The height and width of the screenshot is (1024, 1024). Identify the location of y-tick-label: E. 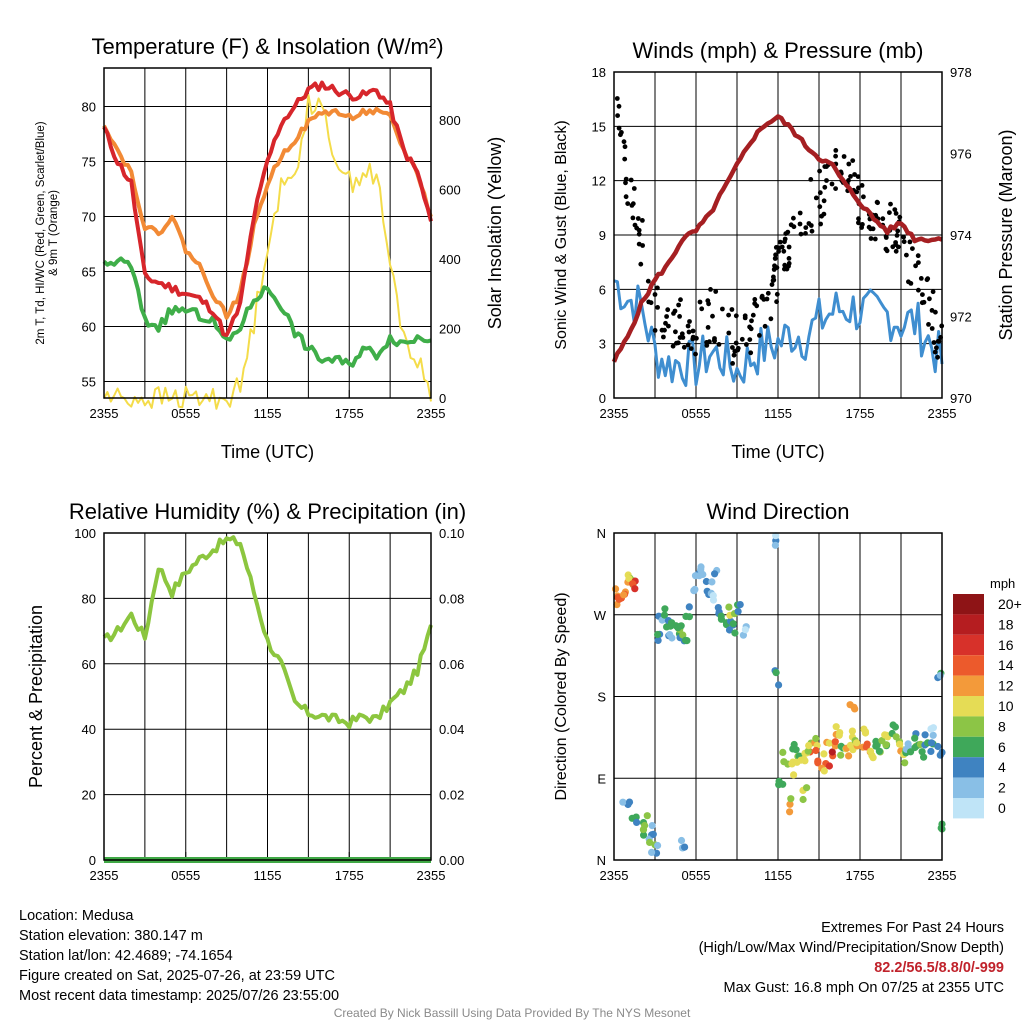
(601, 778).